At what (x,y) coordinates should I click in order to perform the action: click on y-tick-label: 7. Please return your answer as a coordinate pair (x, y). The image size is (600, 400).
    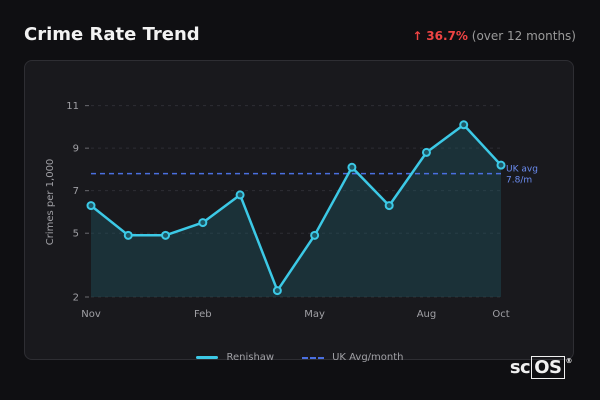
    Looking at the image, I should click on (76, 191).